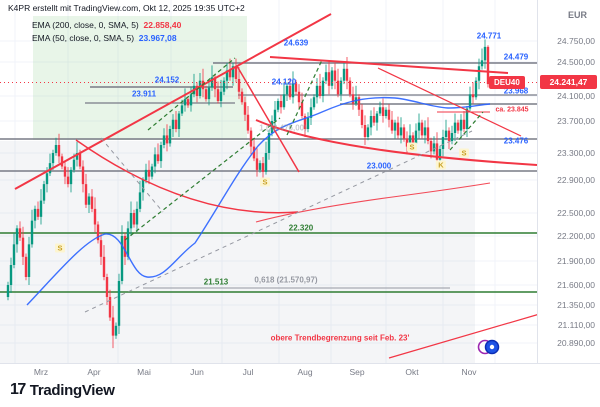  Describe the element at coordinates (576, 285) in the screenshot. I see `price-tick: 21.600,00` at that location.